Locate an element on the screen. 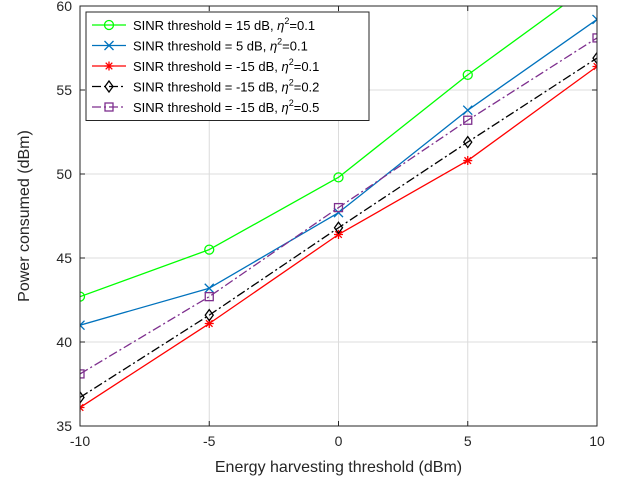  legend-label: SINR threshold = -15 dB, η2=0.2 is located at coordinates (226, 86).